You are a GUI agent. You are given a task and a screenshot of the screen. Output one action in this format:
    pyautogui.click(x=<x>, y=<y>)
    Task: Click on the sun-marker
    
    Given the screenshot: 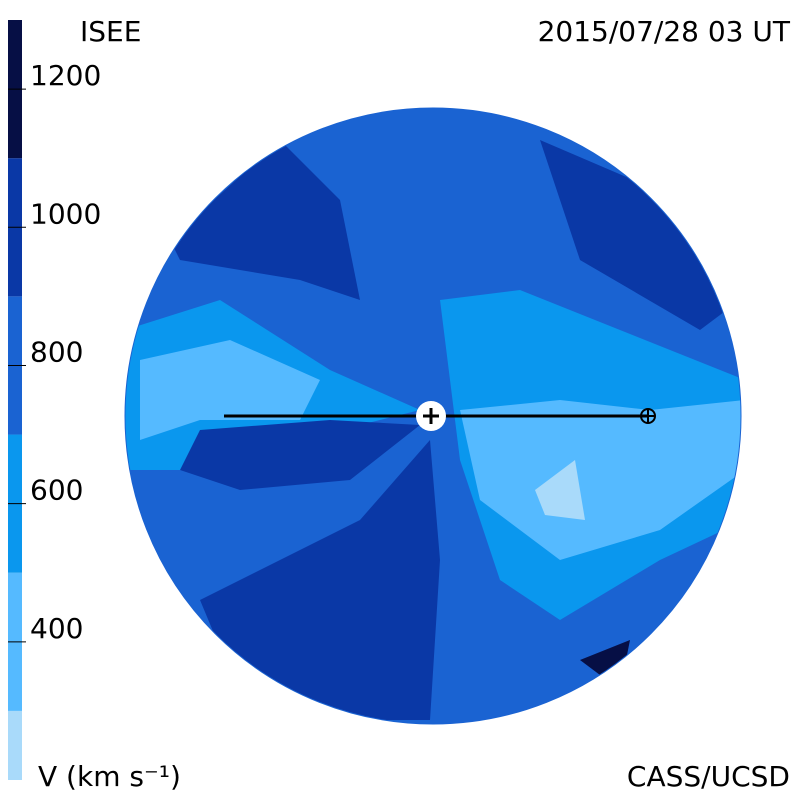 What is the action you would take?
    pyautogui.click(x=431, y=416)
    